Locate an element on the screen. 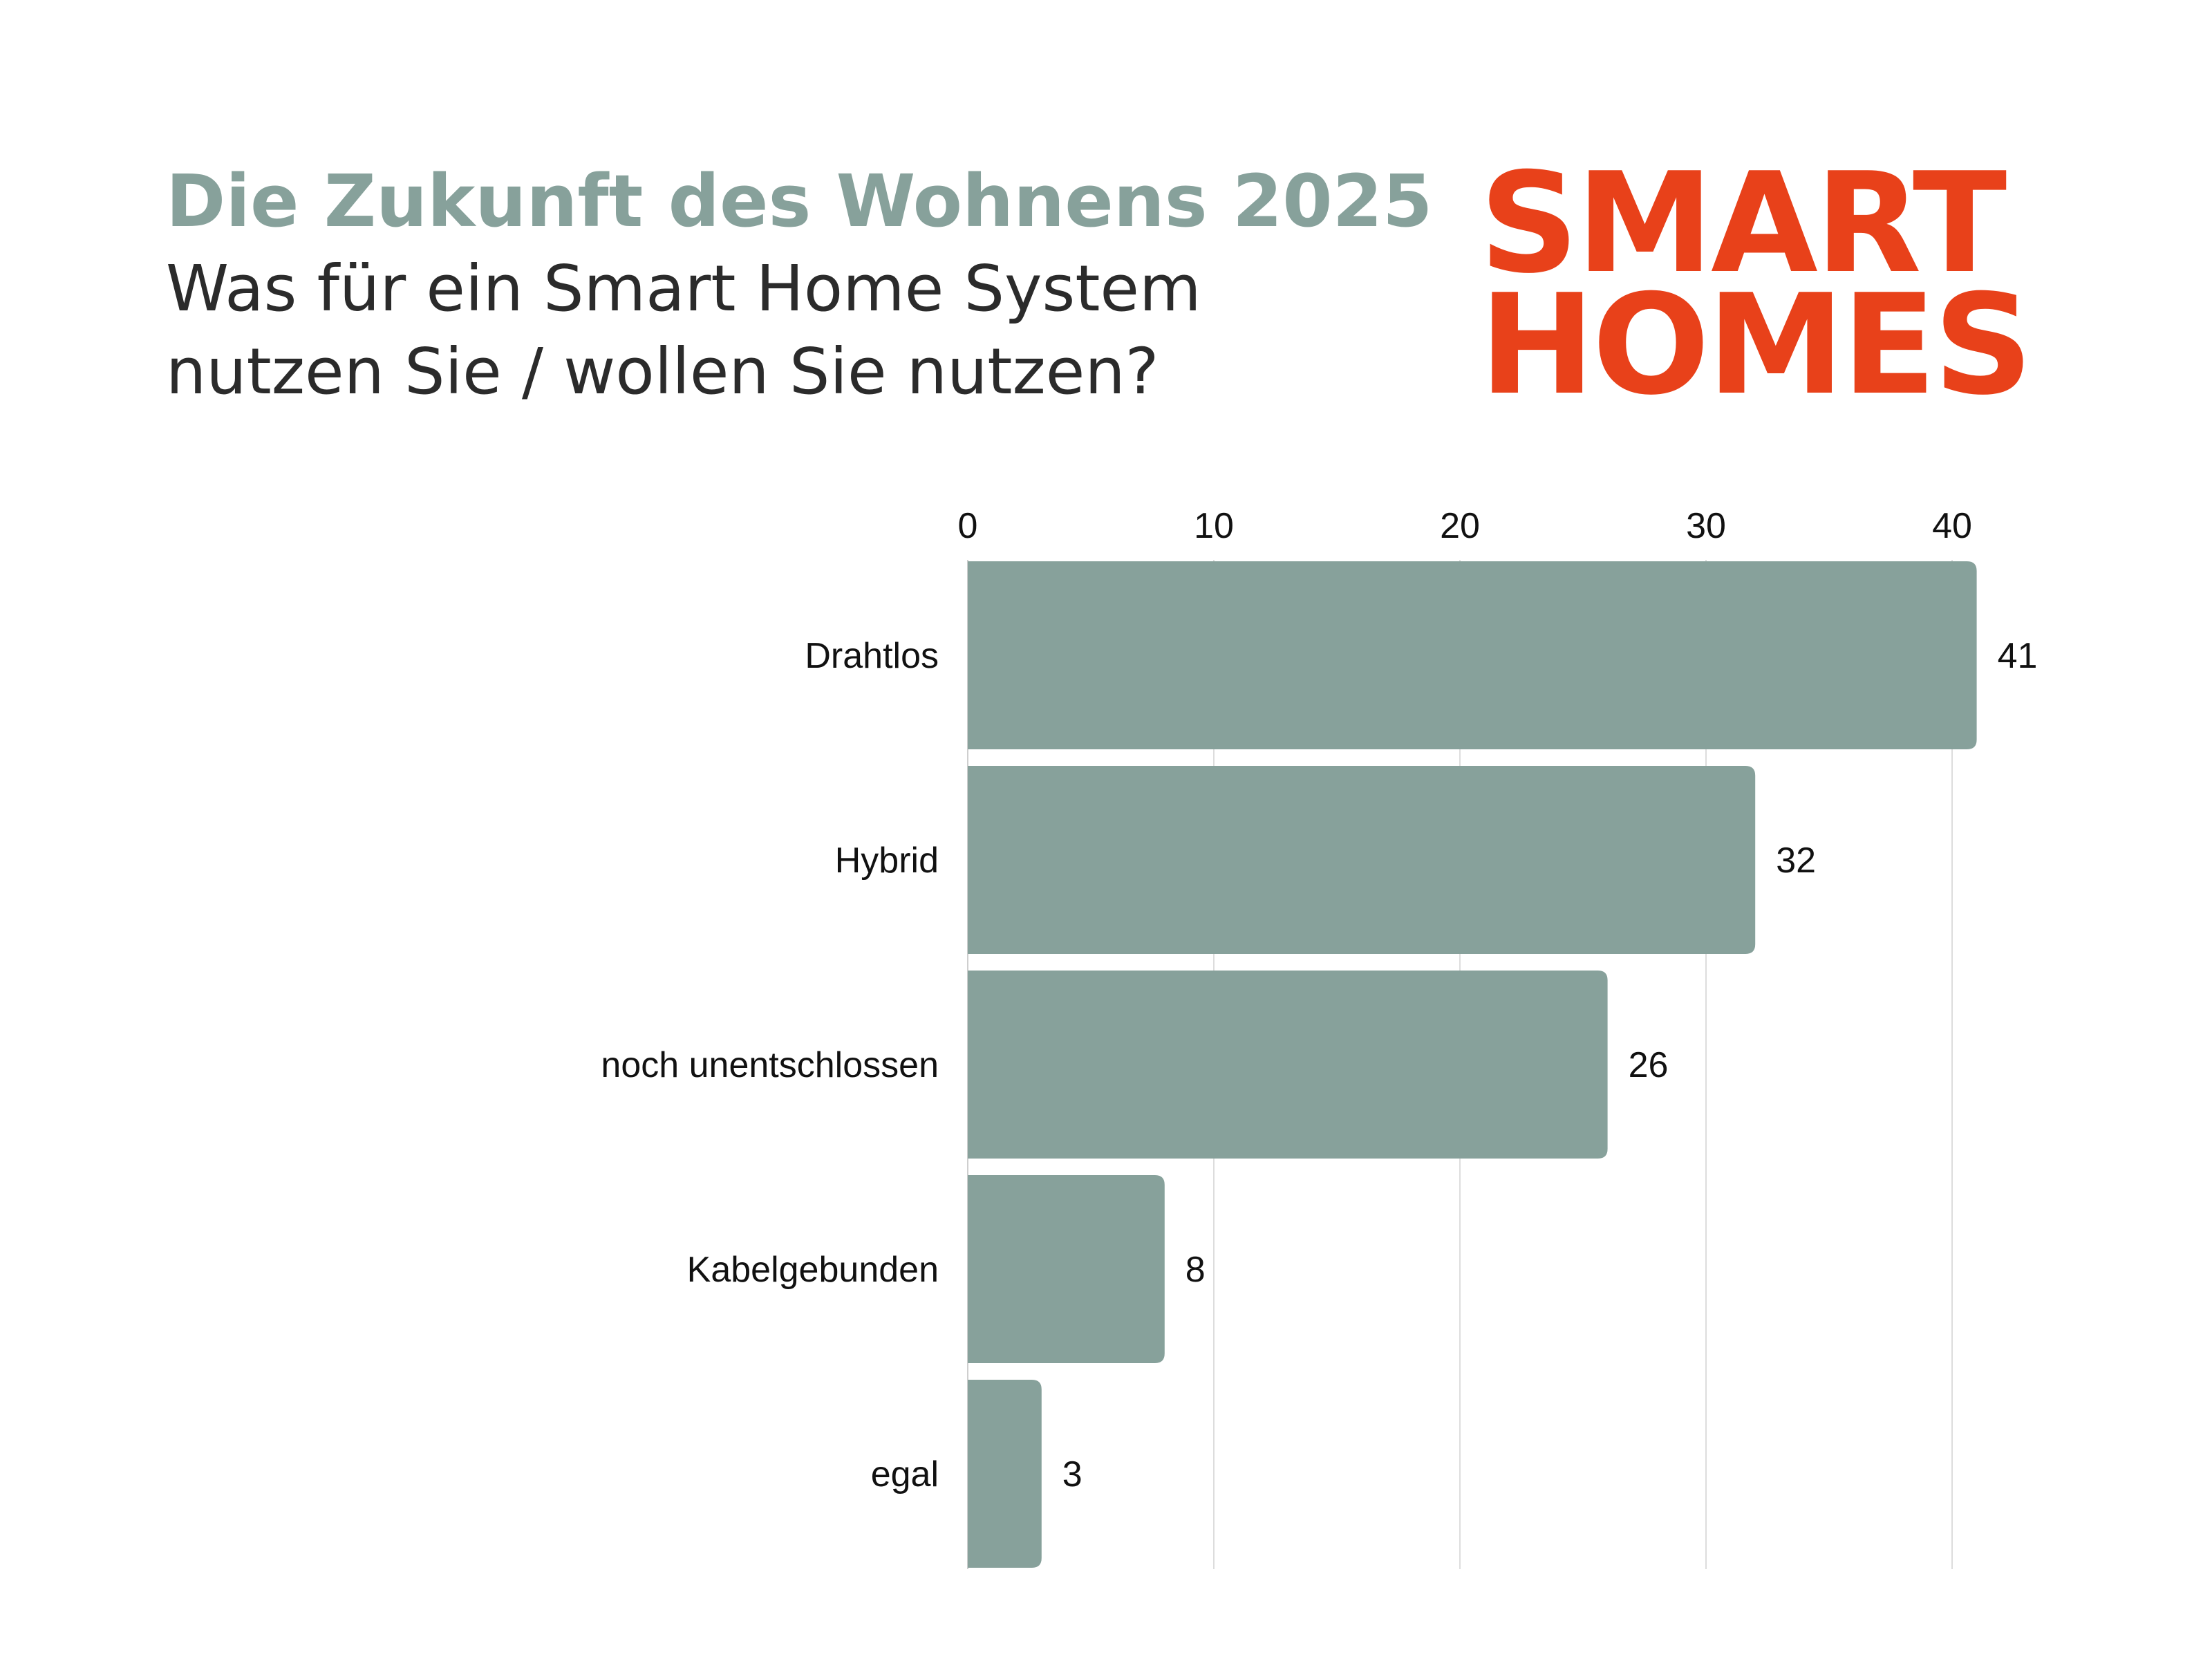  value-label-kabelgebunden: 8 is located at coordinates (1195, 1270).